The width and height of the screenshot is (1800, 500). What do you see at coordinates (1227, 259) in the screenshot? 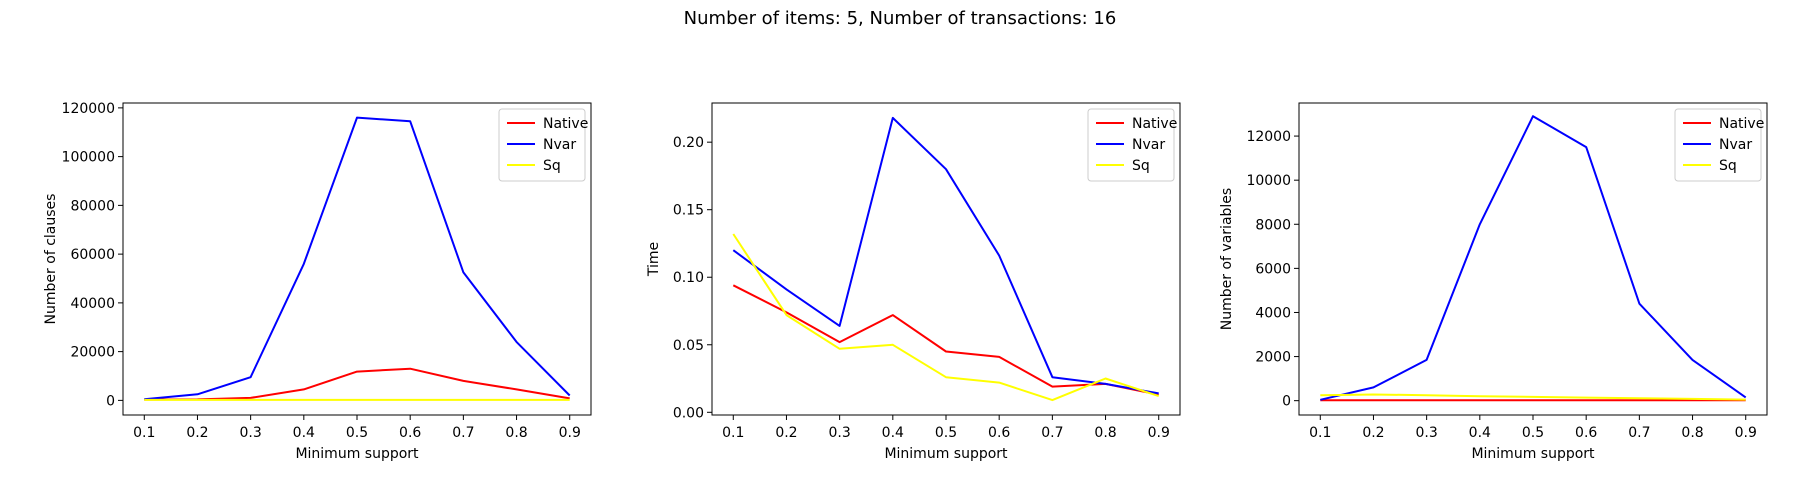
I see `y-axis-label: Number of variables` at bounding box center [1227, 259].